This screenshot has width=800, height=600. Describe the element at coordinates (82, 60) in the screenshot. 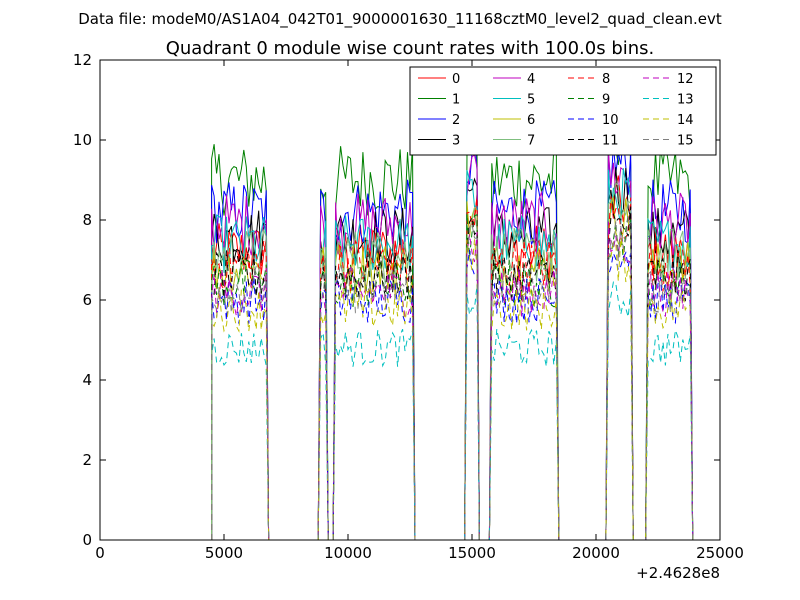

I see `y-tick-label: 12` at that location.